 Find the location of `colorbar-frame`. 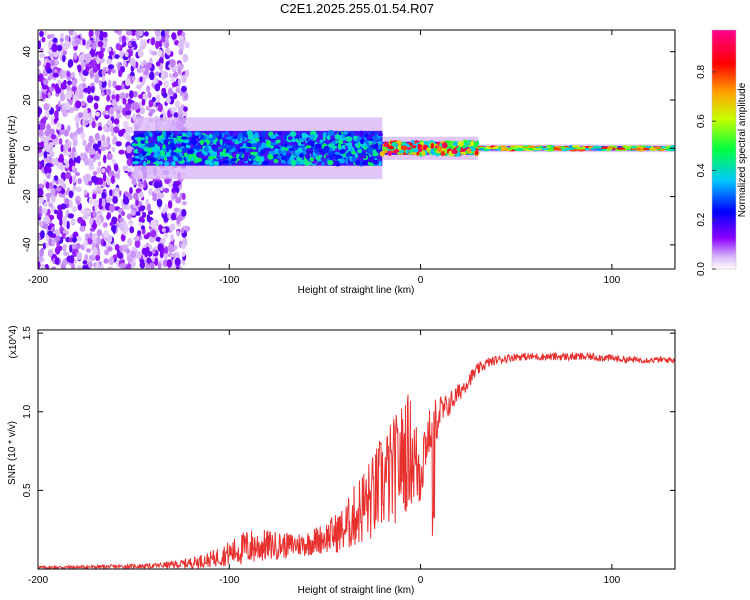

colorbar-frame is located at coordinates (724, 149).